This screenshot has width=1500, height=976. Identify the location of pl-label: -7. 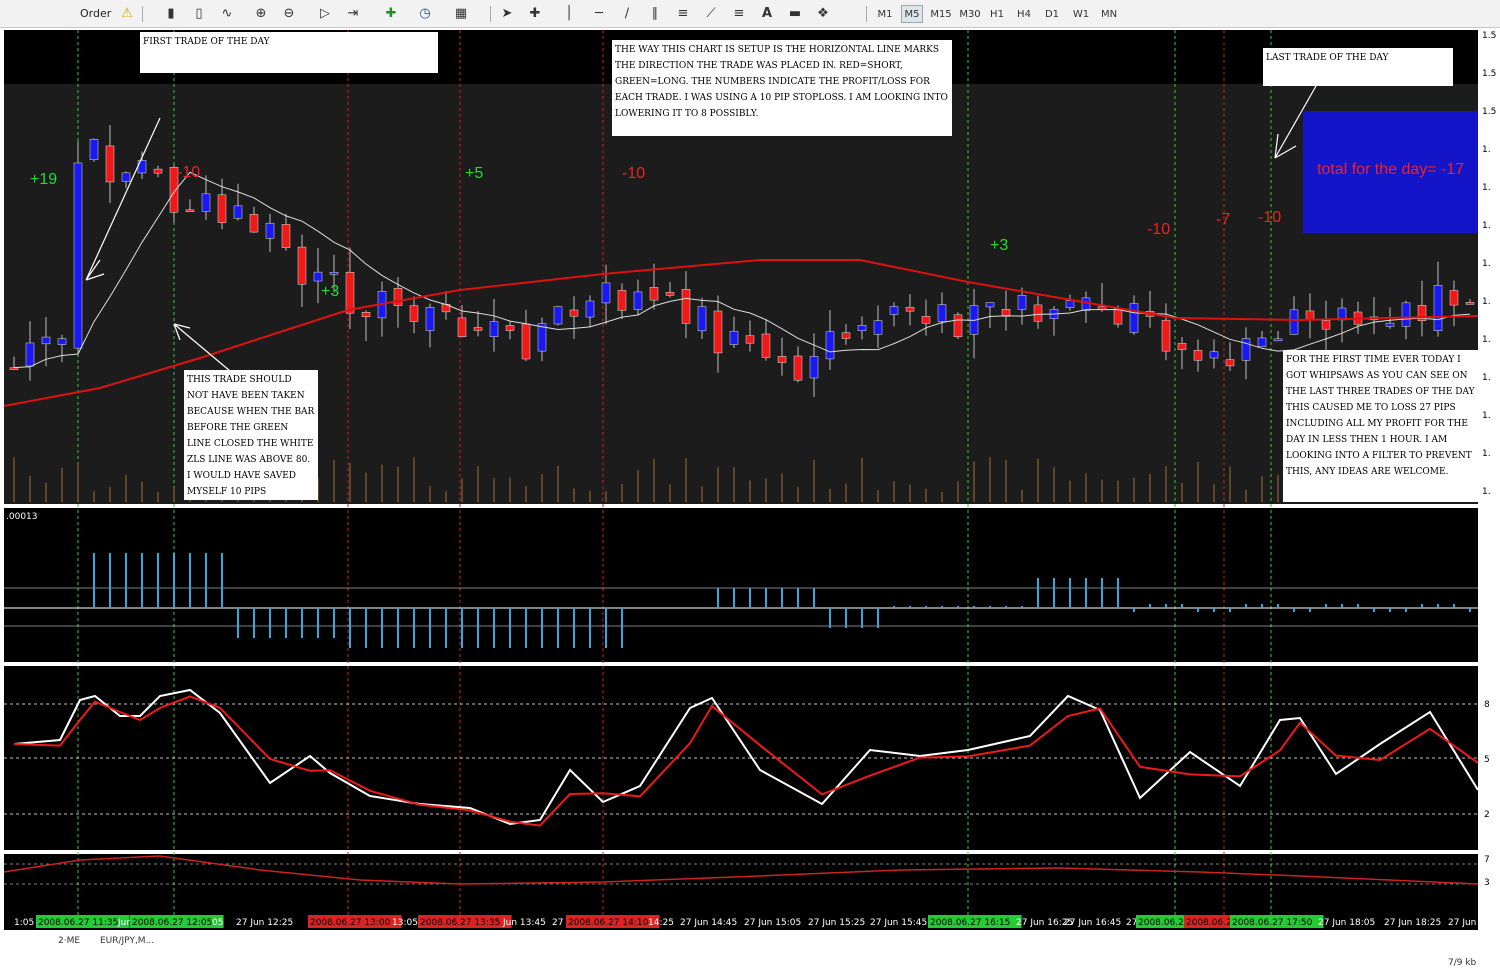
(1223, 219).